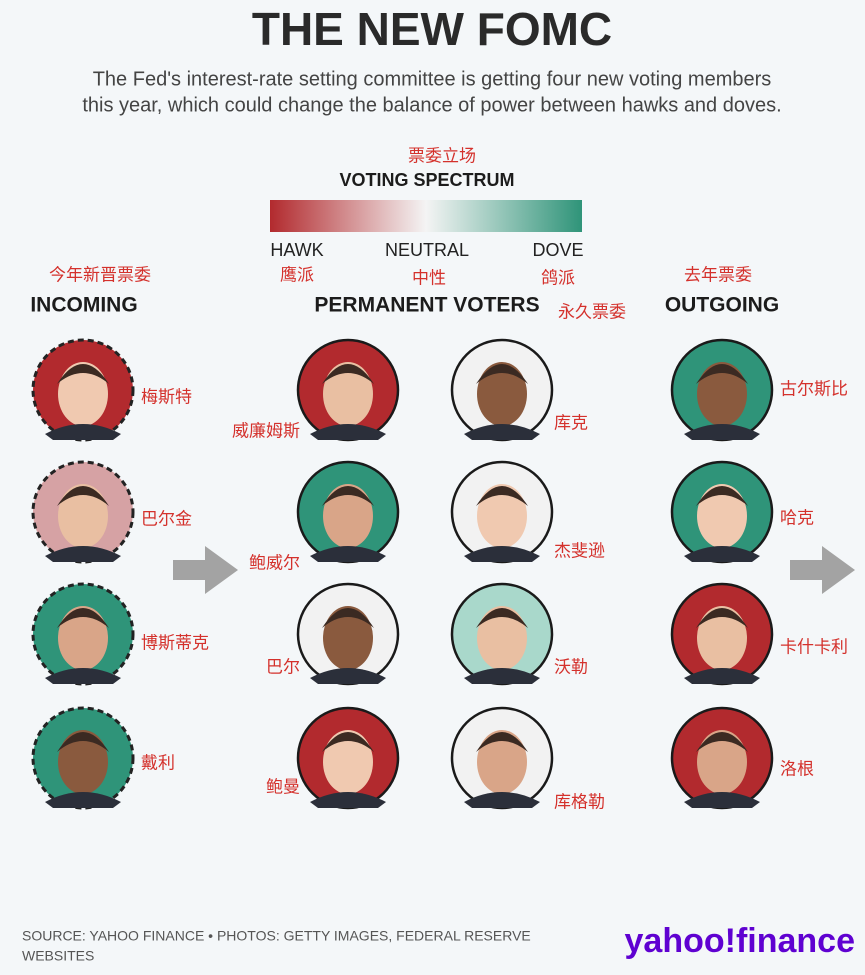 Image resolution: width=865 pixels, height=975 pixels. Describe the element at coordinates (111, 390) in the screenshot. I see `member: 梅斯特` at that location.